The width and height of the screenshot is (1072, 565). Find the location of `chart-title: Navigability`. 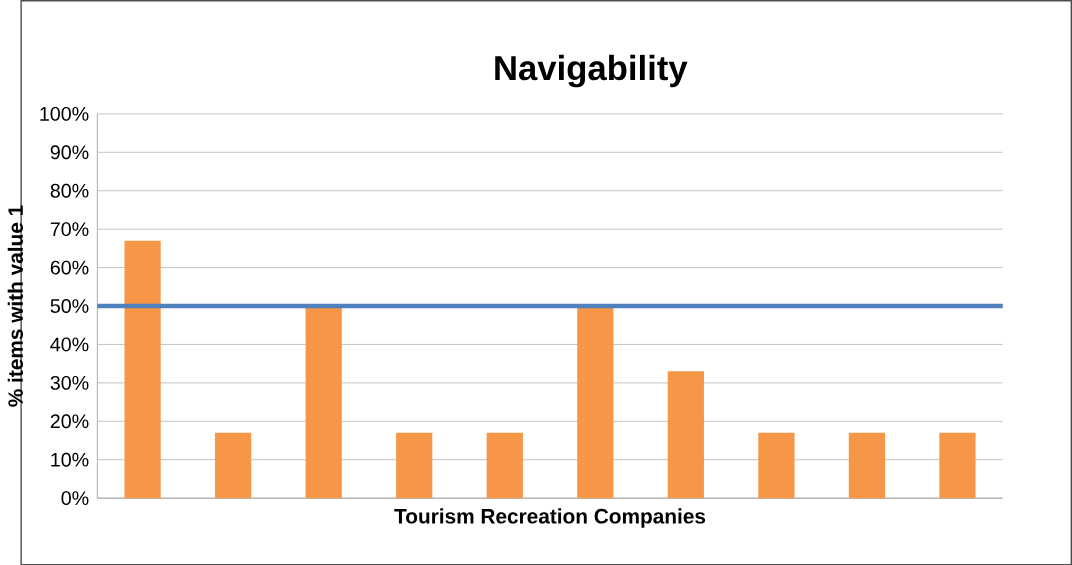

chart-title: Navigability is located at coordinates (591, 71).